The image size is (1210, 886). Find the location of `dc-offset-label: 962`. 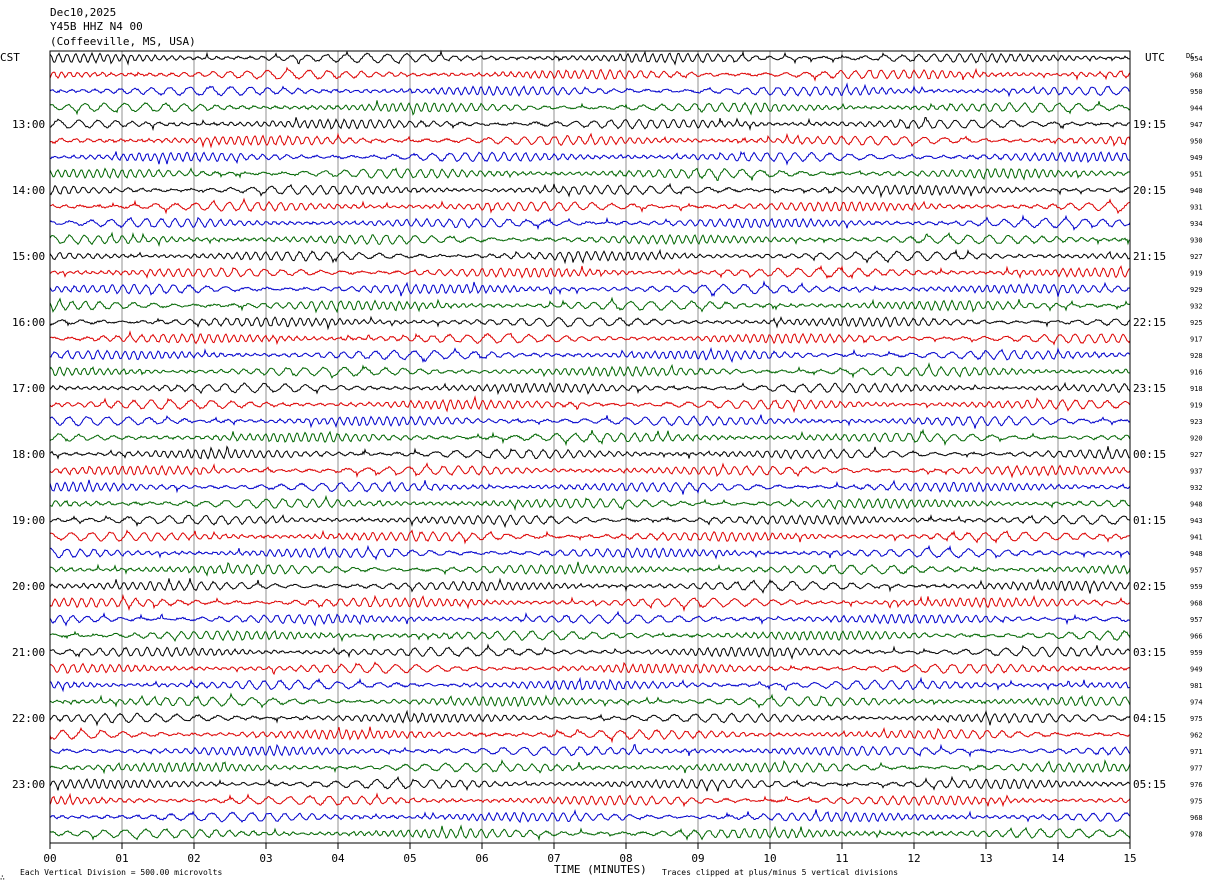

dc-offset-label: 962 is located at coordinates (1196, 736).